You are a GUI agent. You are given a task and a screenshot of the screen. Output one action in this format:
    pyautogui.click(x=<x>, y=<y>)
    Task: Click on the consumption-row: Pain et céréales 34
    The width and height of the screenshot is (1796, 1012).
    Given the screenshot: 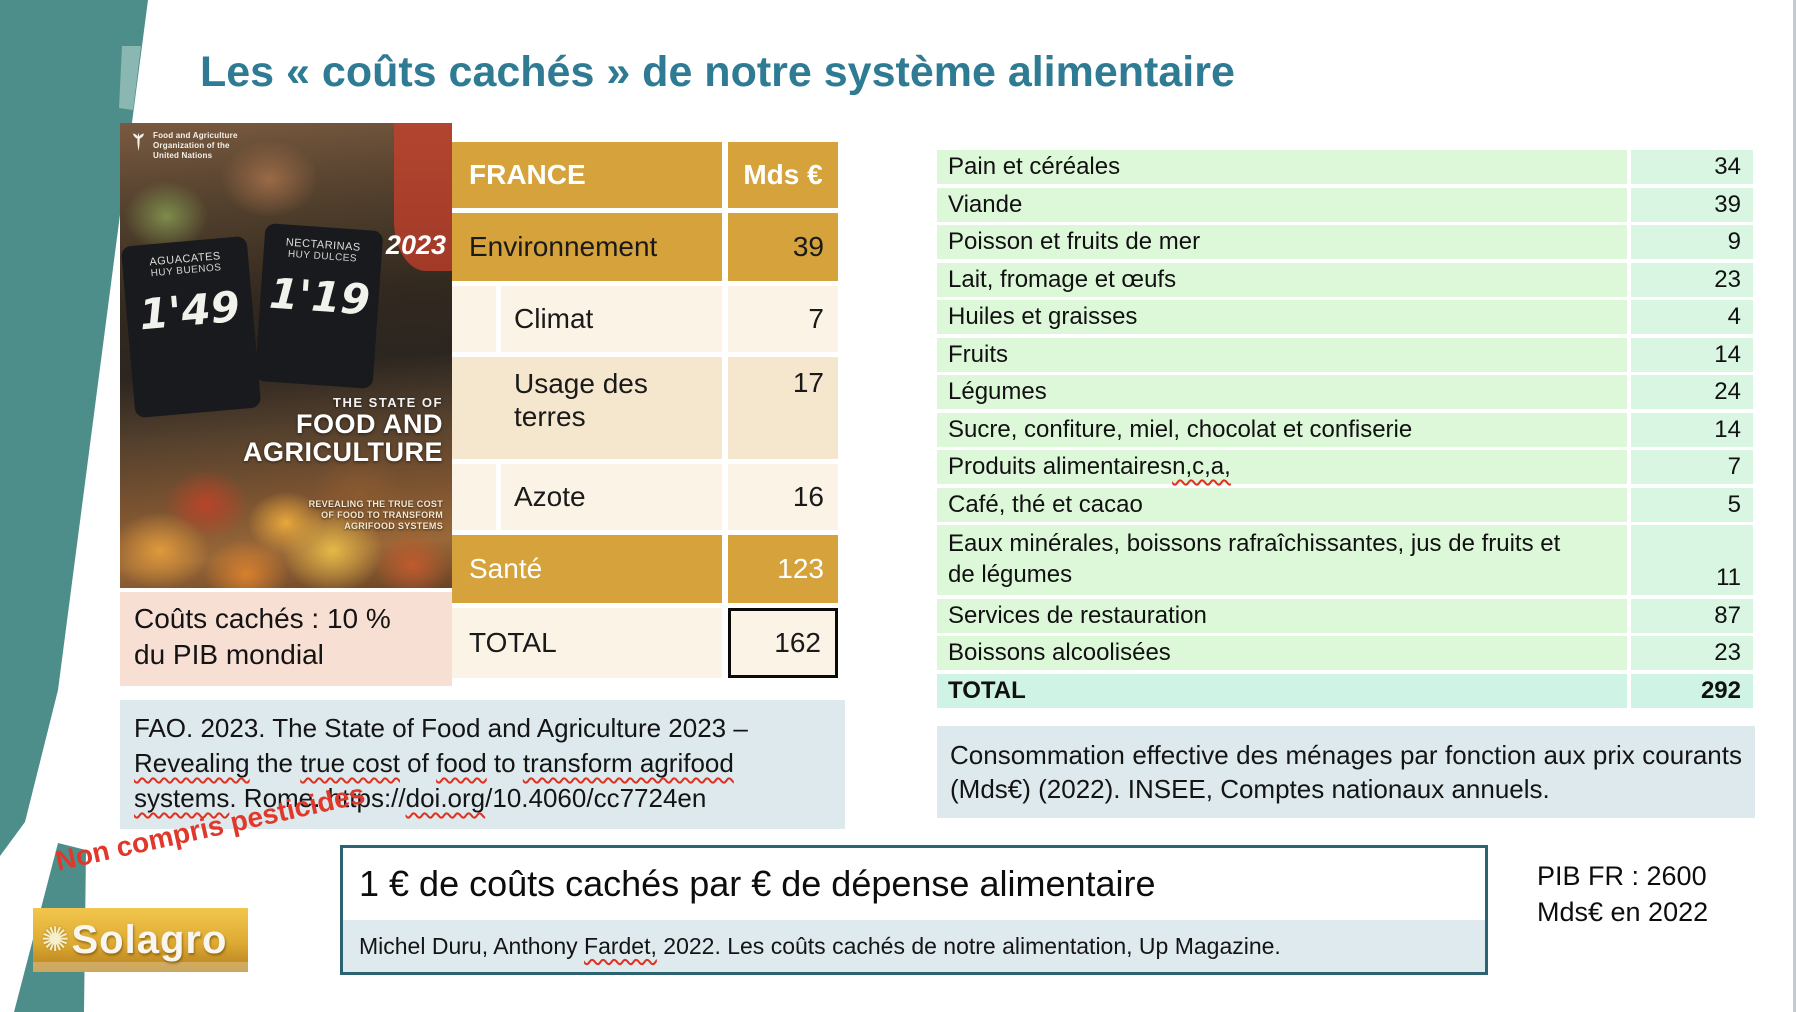 What is the action you would take?
    pyautogui.click(x=1345, y=167)
    